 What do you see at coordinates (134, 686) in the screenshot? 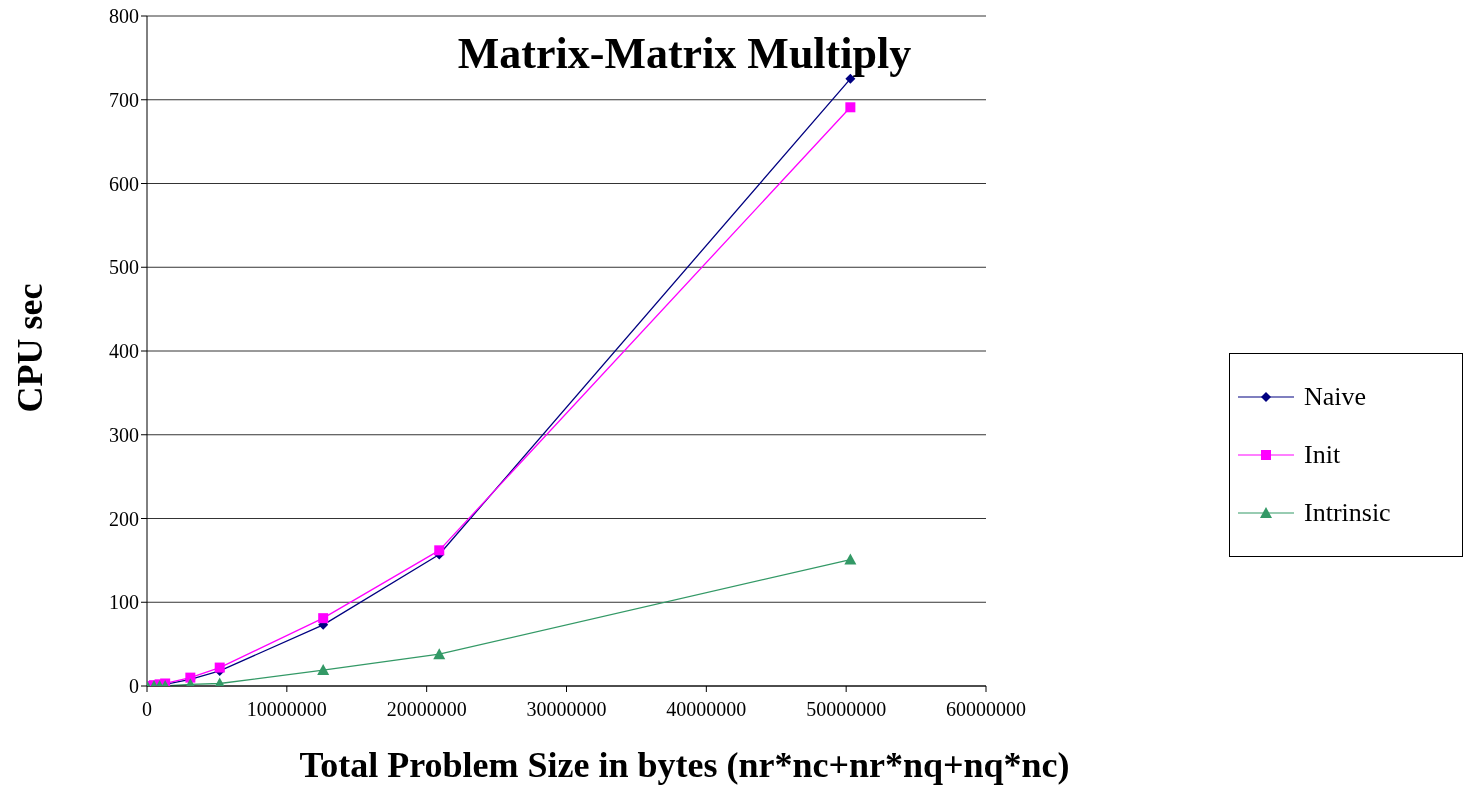
I see `y-tick-label: 0` at bounding box center [134, 686].